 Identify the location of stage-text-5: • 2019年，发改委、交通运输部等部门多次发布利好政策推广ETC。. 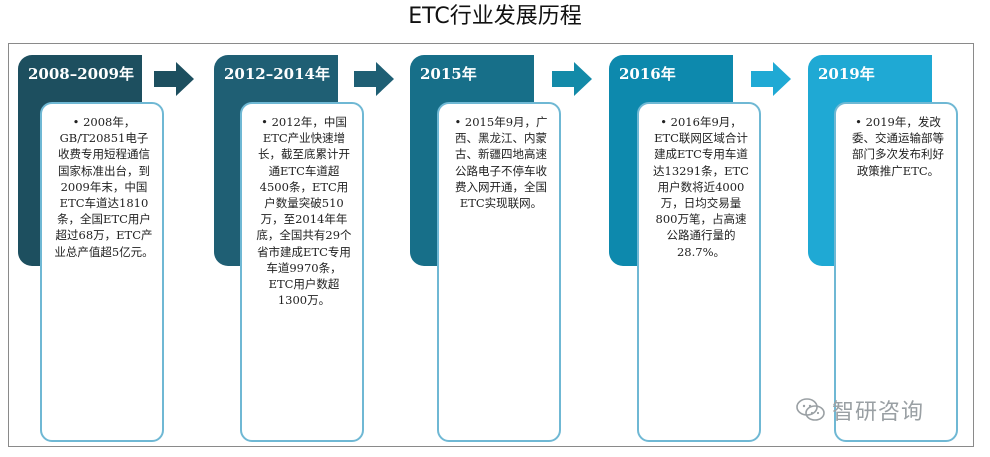
(898, 146).